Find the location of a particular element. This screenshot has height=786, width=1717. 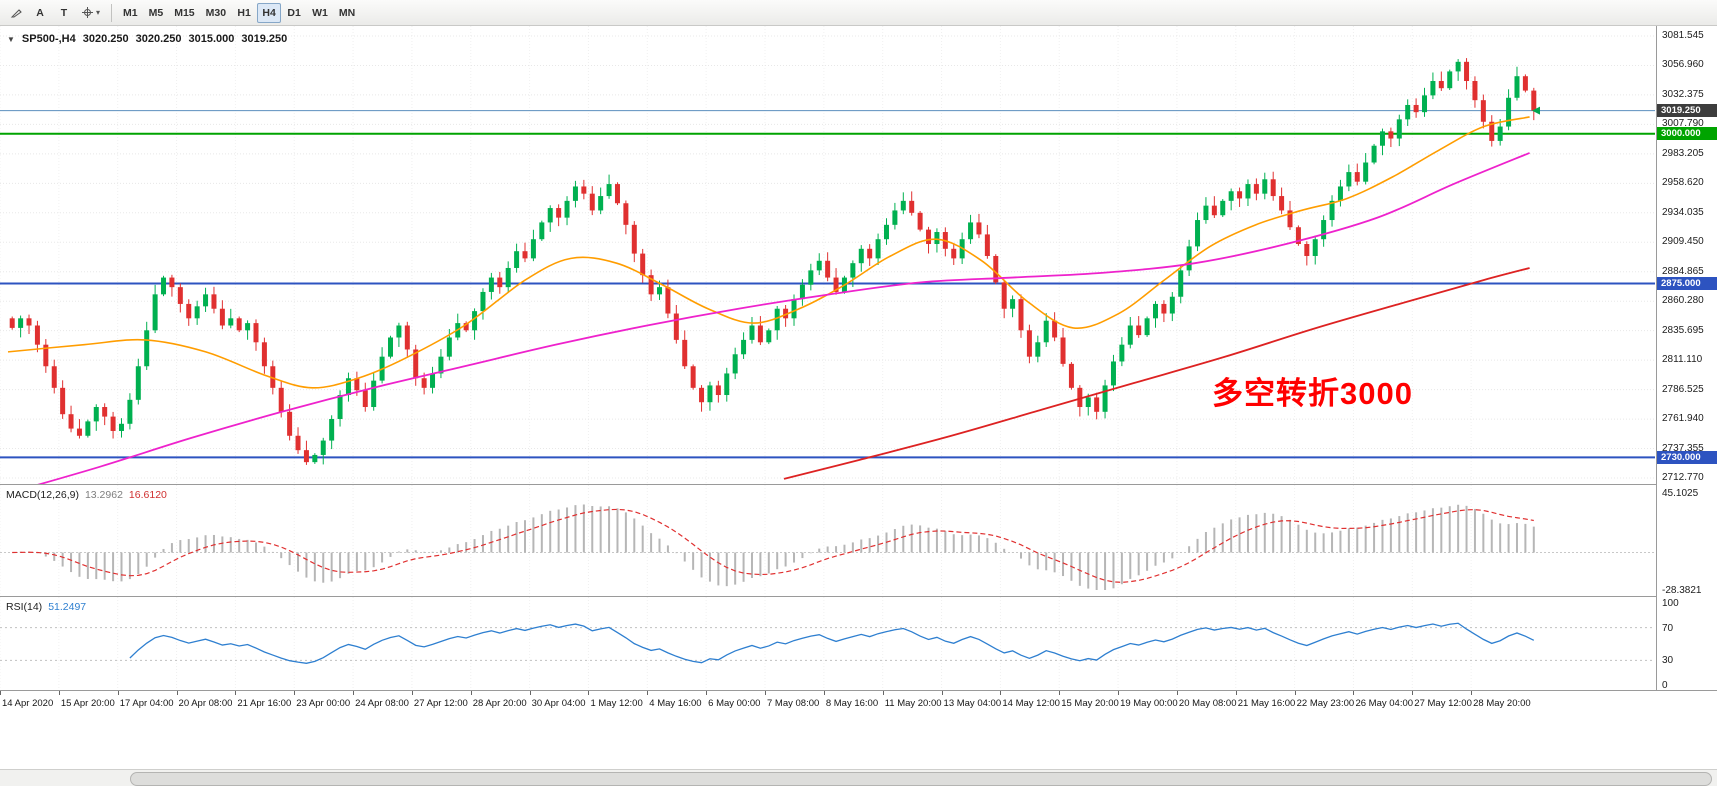

macd-panel: MACD(12,26,9) 13.2962 16.6120 is located at coordinates (858, 540).